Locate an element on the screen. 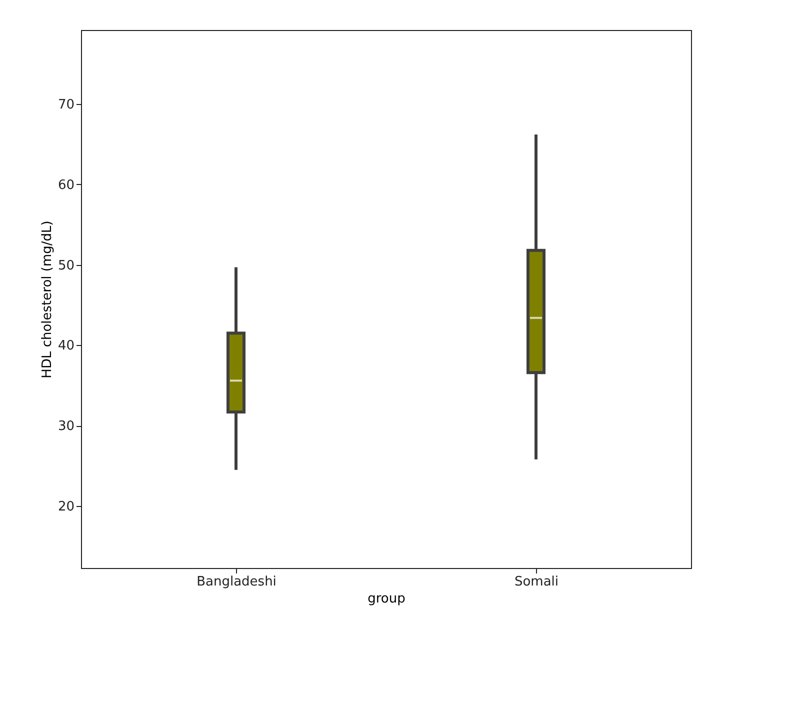  x-axis-title: group is located at coordinates (387, 599).